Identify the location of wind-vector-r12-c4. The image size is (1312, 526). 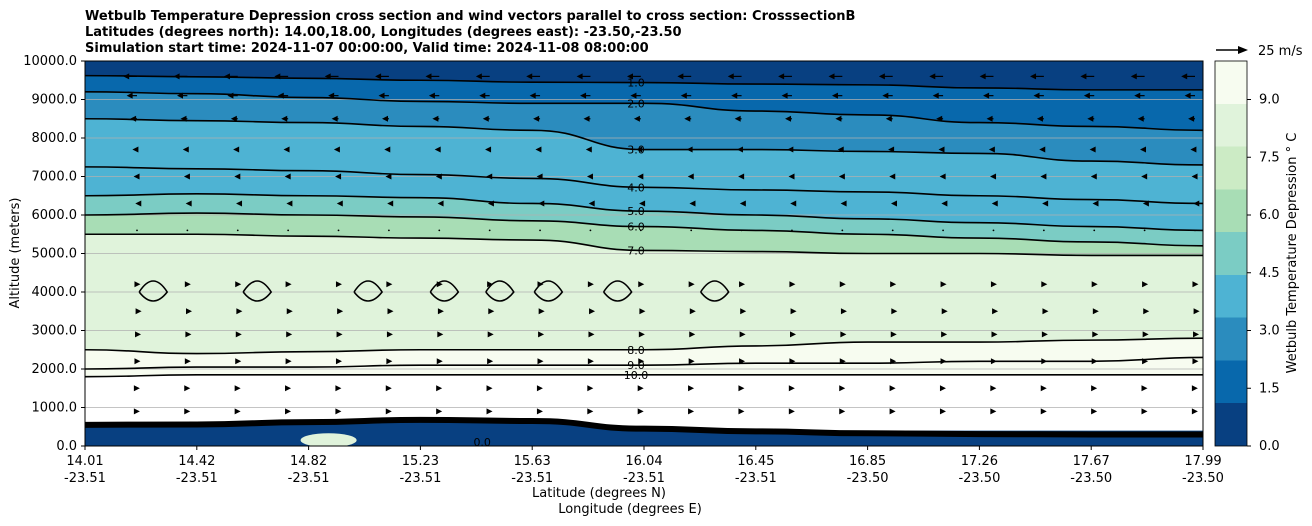
(338, 411).